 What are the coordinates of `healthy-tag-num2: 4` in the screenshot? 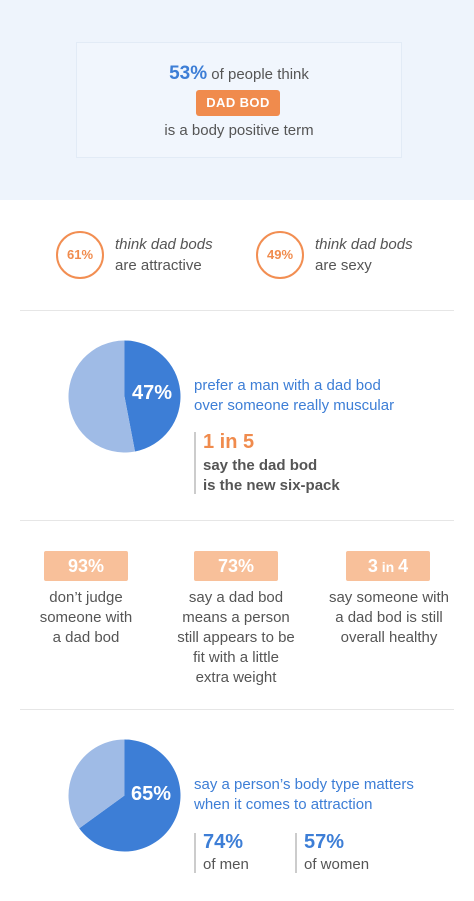 It's located at (403, 566).